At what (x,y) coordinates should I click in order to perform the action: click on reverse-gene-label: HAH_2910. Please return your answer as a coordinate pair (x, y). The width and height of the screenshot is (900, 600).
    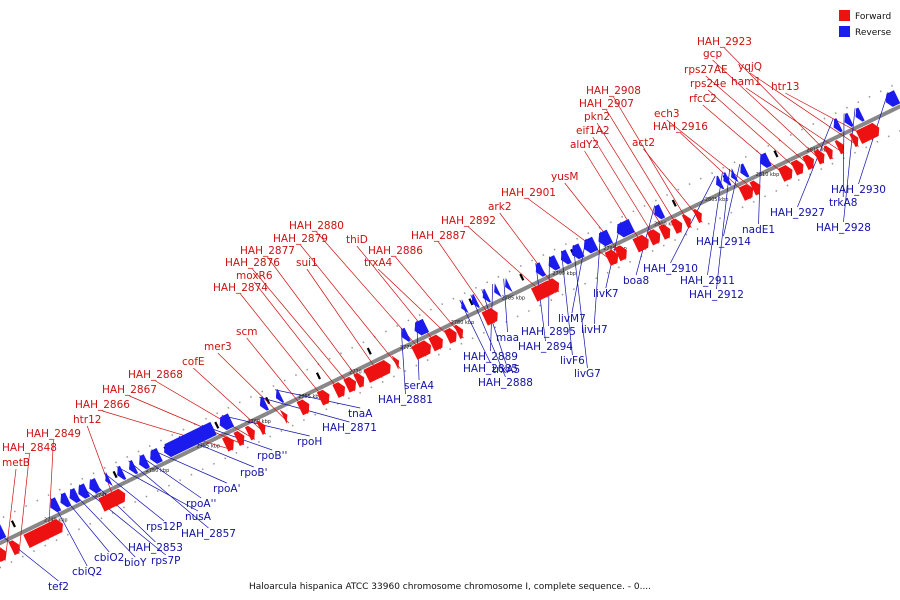
    Looking at the image, I should click on (670, 269).